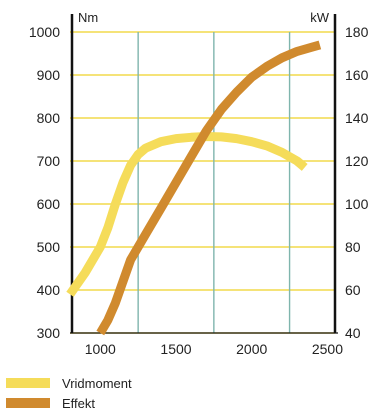 This screenshot has height=412, width=383. Describe the element at coordinates (88, 17) in the screenshot. I see `left-axis-unit: Nm` at that location.